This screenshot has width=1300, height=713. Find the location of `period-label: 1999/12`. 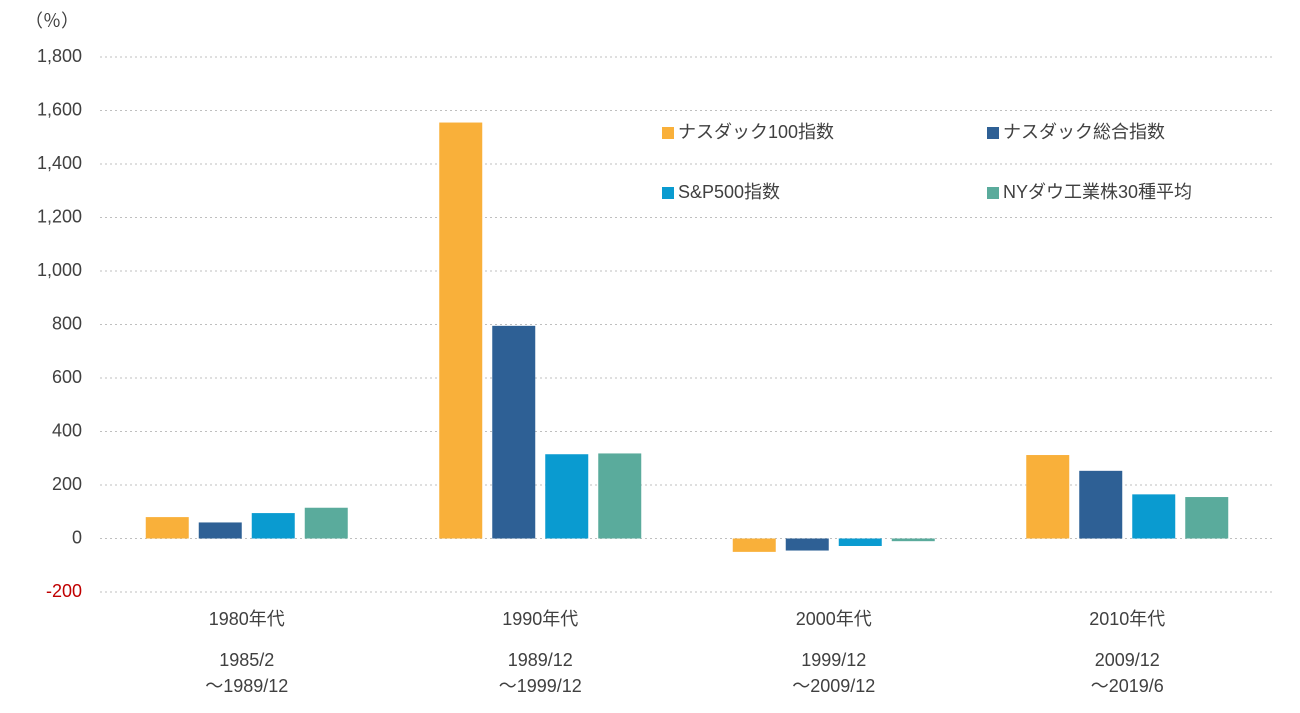

period-label: 1999/12 is located at coordinates (833, 660).